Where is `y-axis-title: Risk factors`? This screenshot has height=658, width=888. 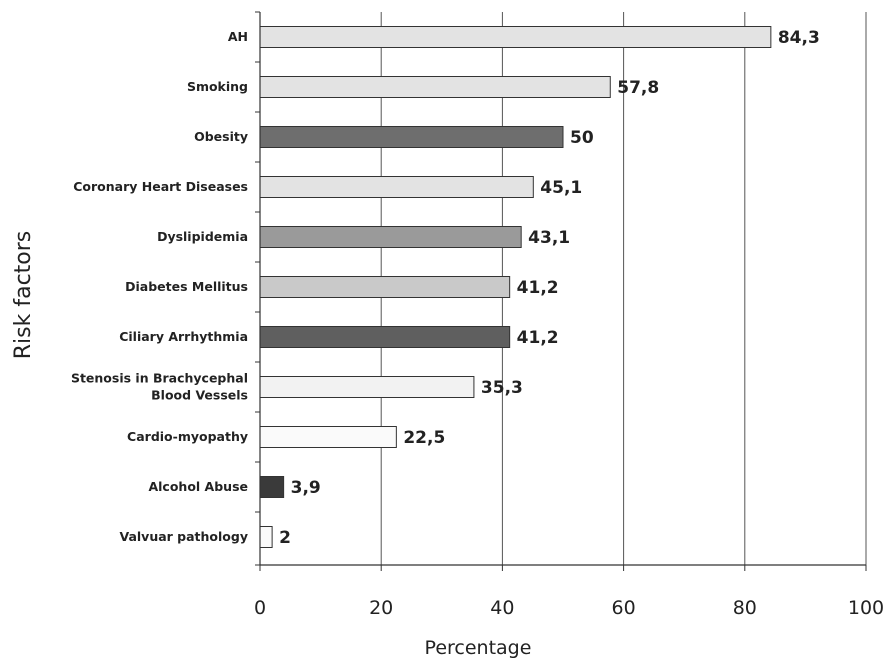
y-axis-title: Risk factors is located at coordinates (23, 295).